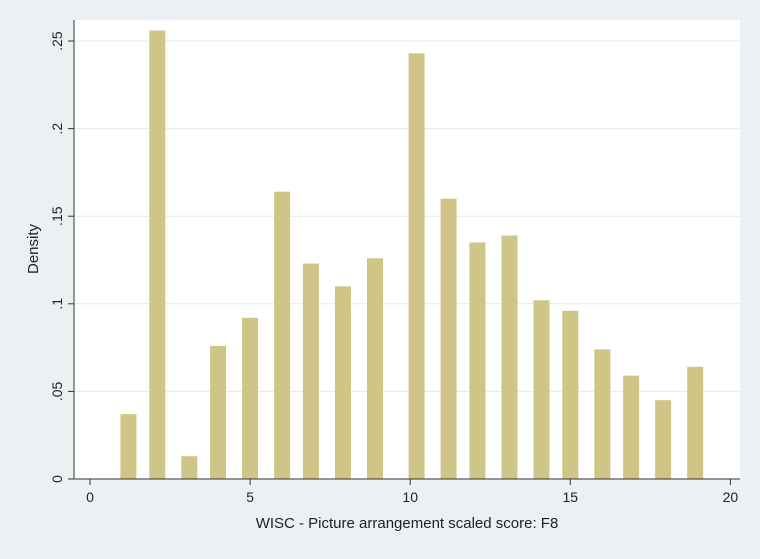 The image size is (760, 559). Describe the element at coordinates (731, 497) in the screenshot. I see `x-tick-label-4: 20` at that location.